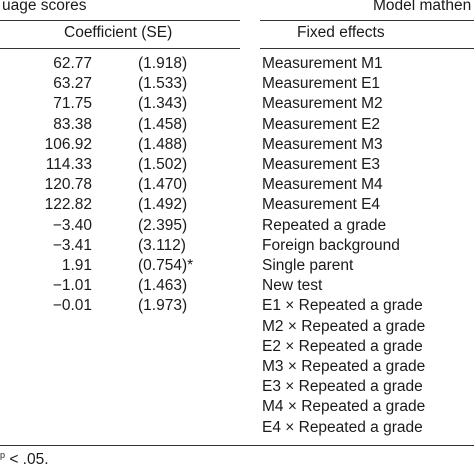  What do you see at coordinates (68, 144) in the screenshot?
I see `coefficient-value: 106.92` at bounding box center [68, 144].